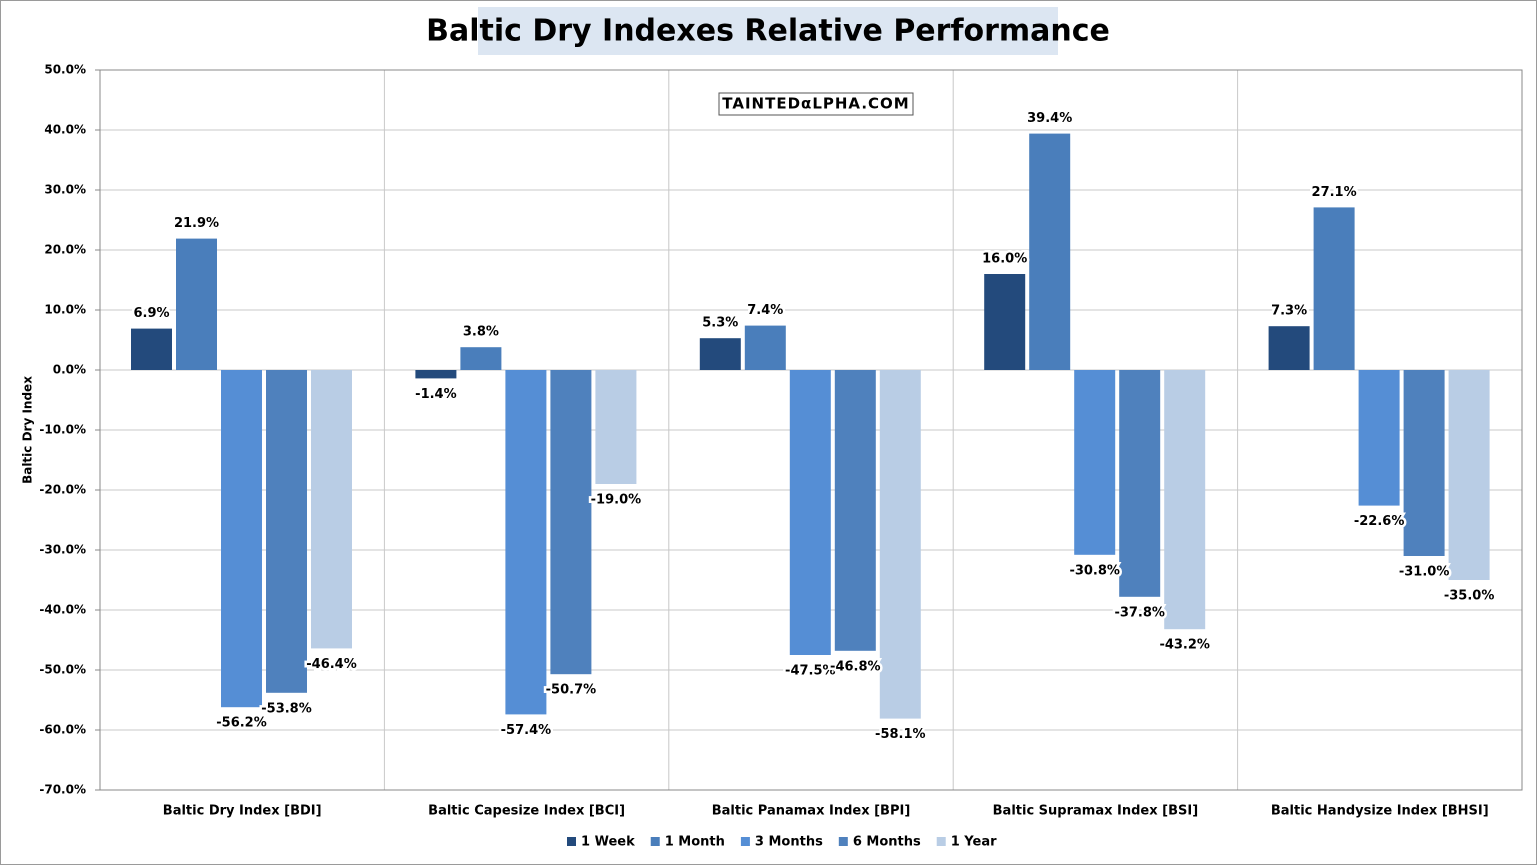 This screenshot has height=865, width=1537. What do you see at coordinates (616, 500) in the screenshot?
I see `value-label: -19.0%` at bounding box center [616, 500].